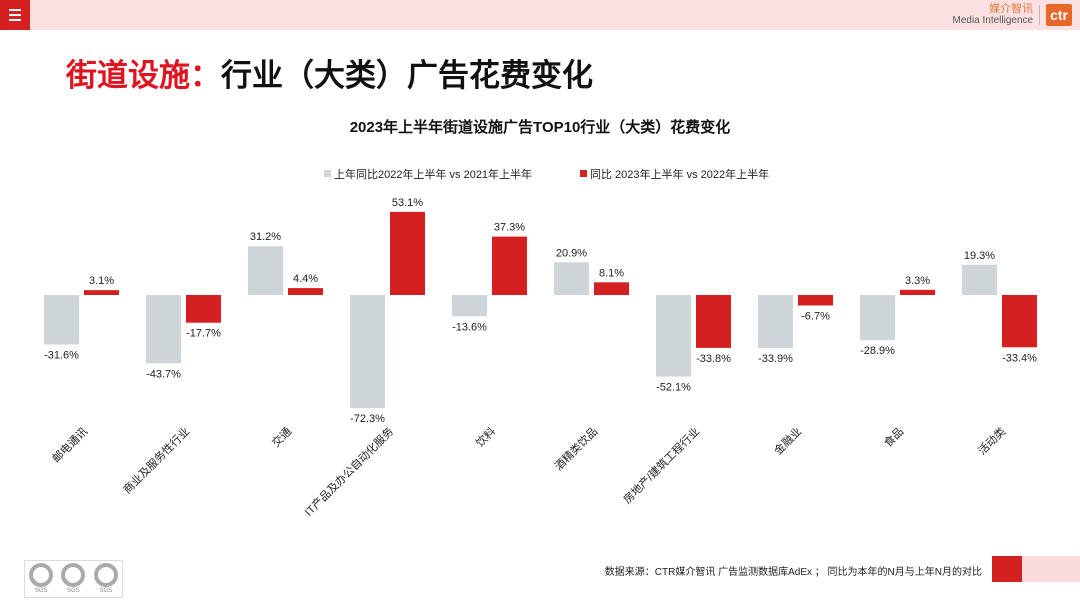 The image size is (1080, 608). Describe the element at coordinates (775, 359) in the screenshot. I see `data-label: -33.9%` at that location.